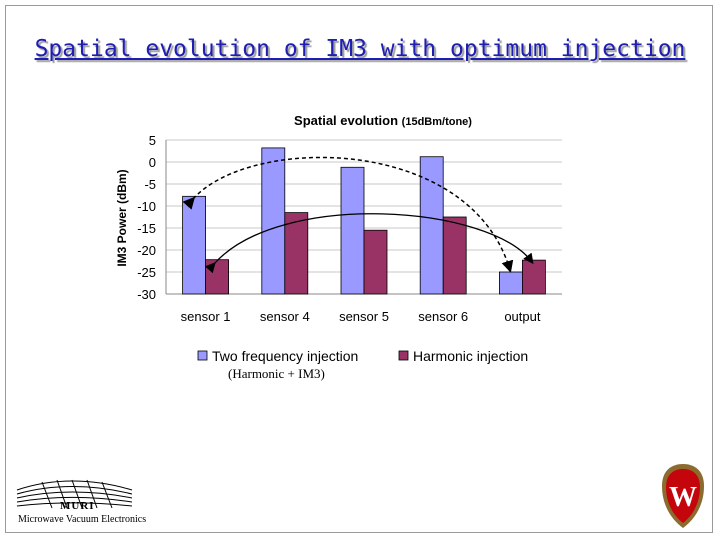 This screenshot has width=720, height=540. I want to click on y-tick-label: 0, so click(152, 162).